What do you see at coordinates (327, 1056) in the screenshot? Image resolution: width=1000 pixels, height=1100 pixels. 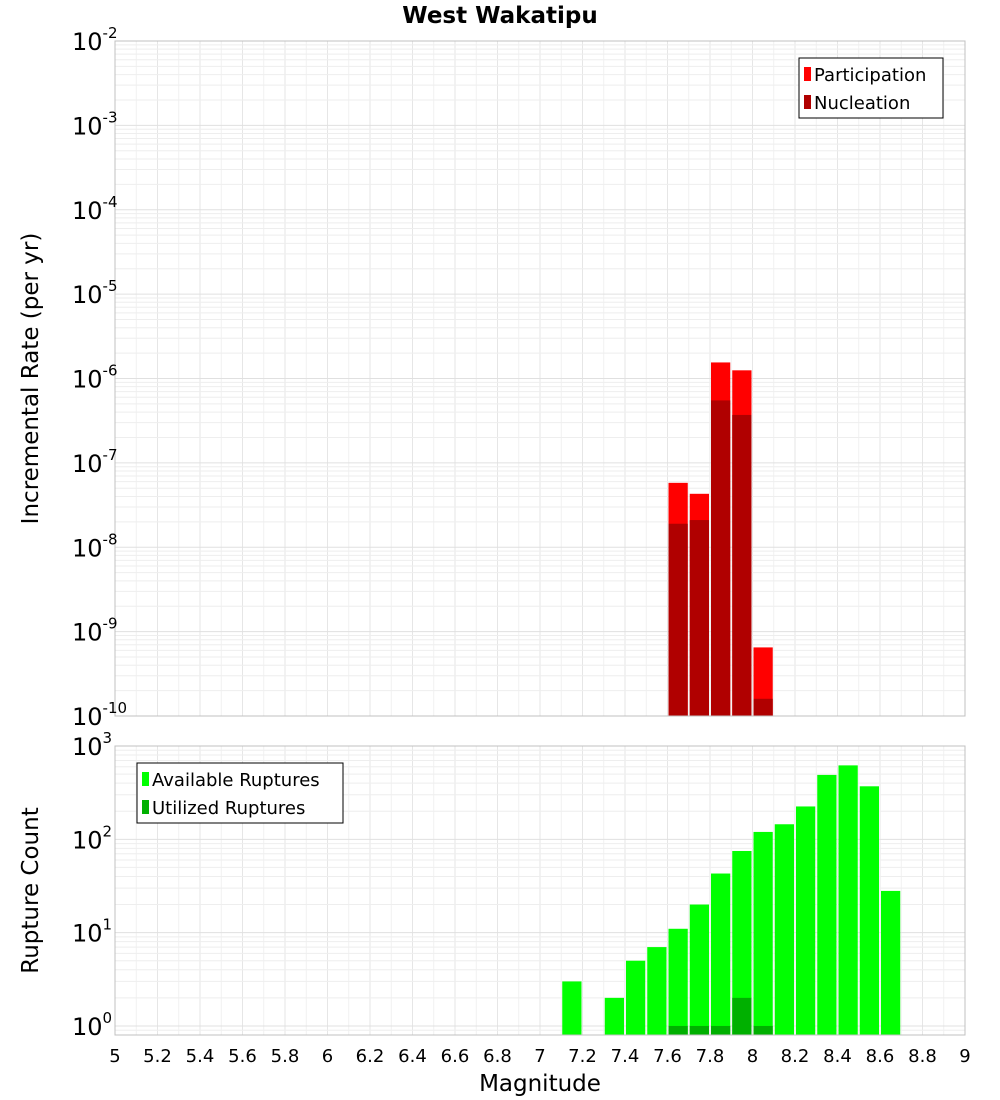 I see `x-tick-label: 6` at bounding box center [327, 1056].